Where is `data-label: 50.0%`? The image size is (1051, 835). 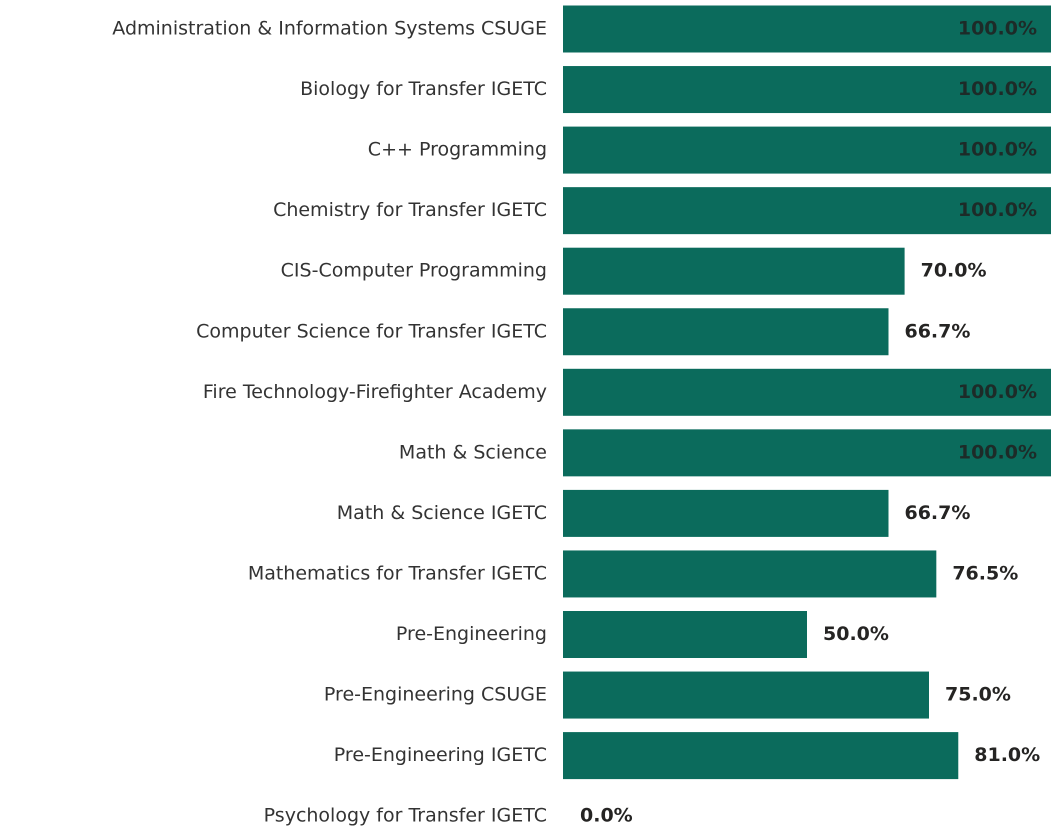
data-label: 50.0% is located at coordinates (856, 634).